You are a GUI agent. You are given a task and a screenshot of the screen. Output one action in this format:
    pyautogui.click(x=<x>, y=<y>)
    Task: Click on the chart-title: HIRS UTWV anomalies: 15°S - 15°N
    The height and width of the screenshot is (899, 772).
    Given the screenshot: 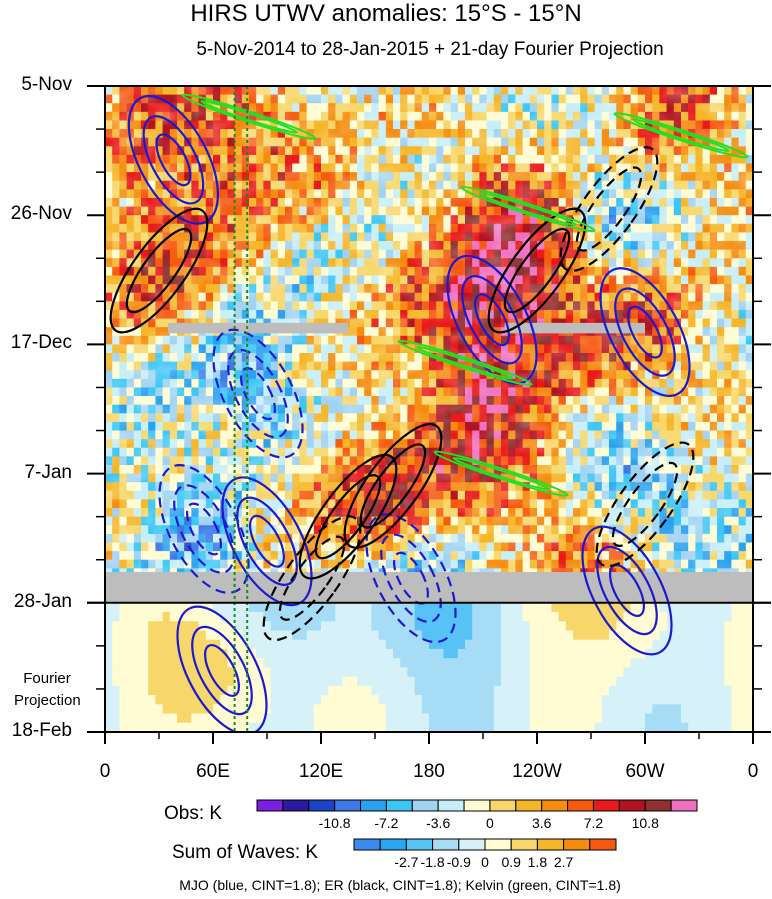 What is the action you would take?
    pyautogui.click(x=386, y=13)
    